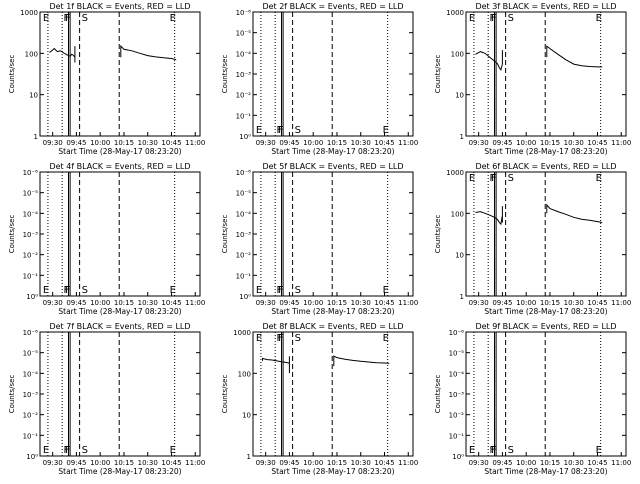  I want to click on chart-title: Det 3f BLACK = Events, RED = LLD, so click(545, 6).